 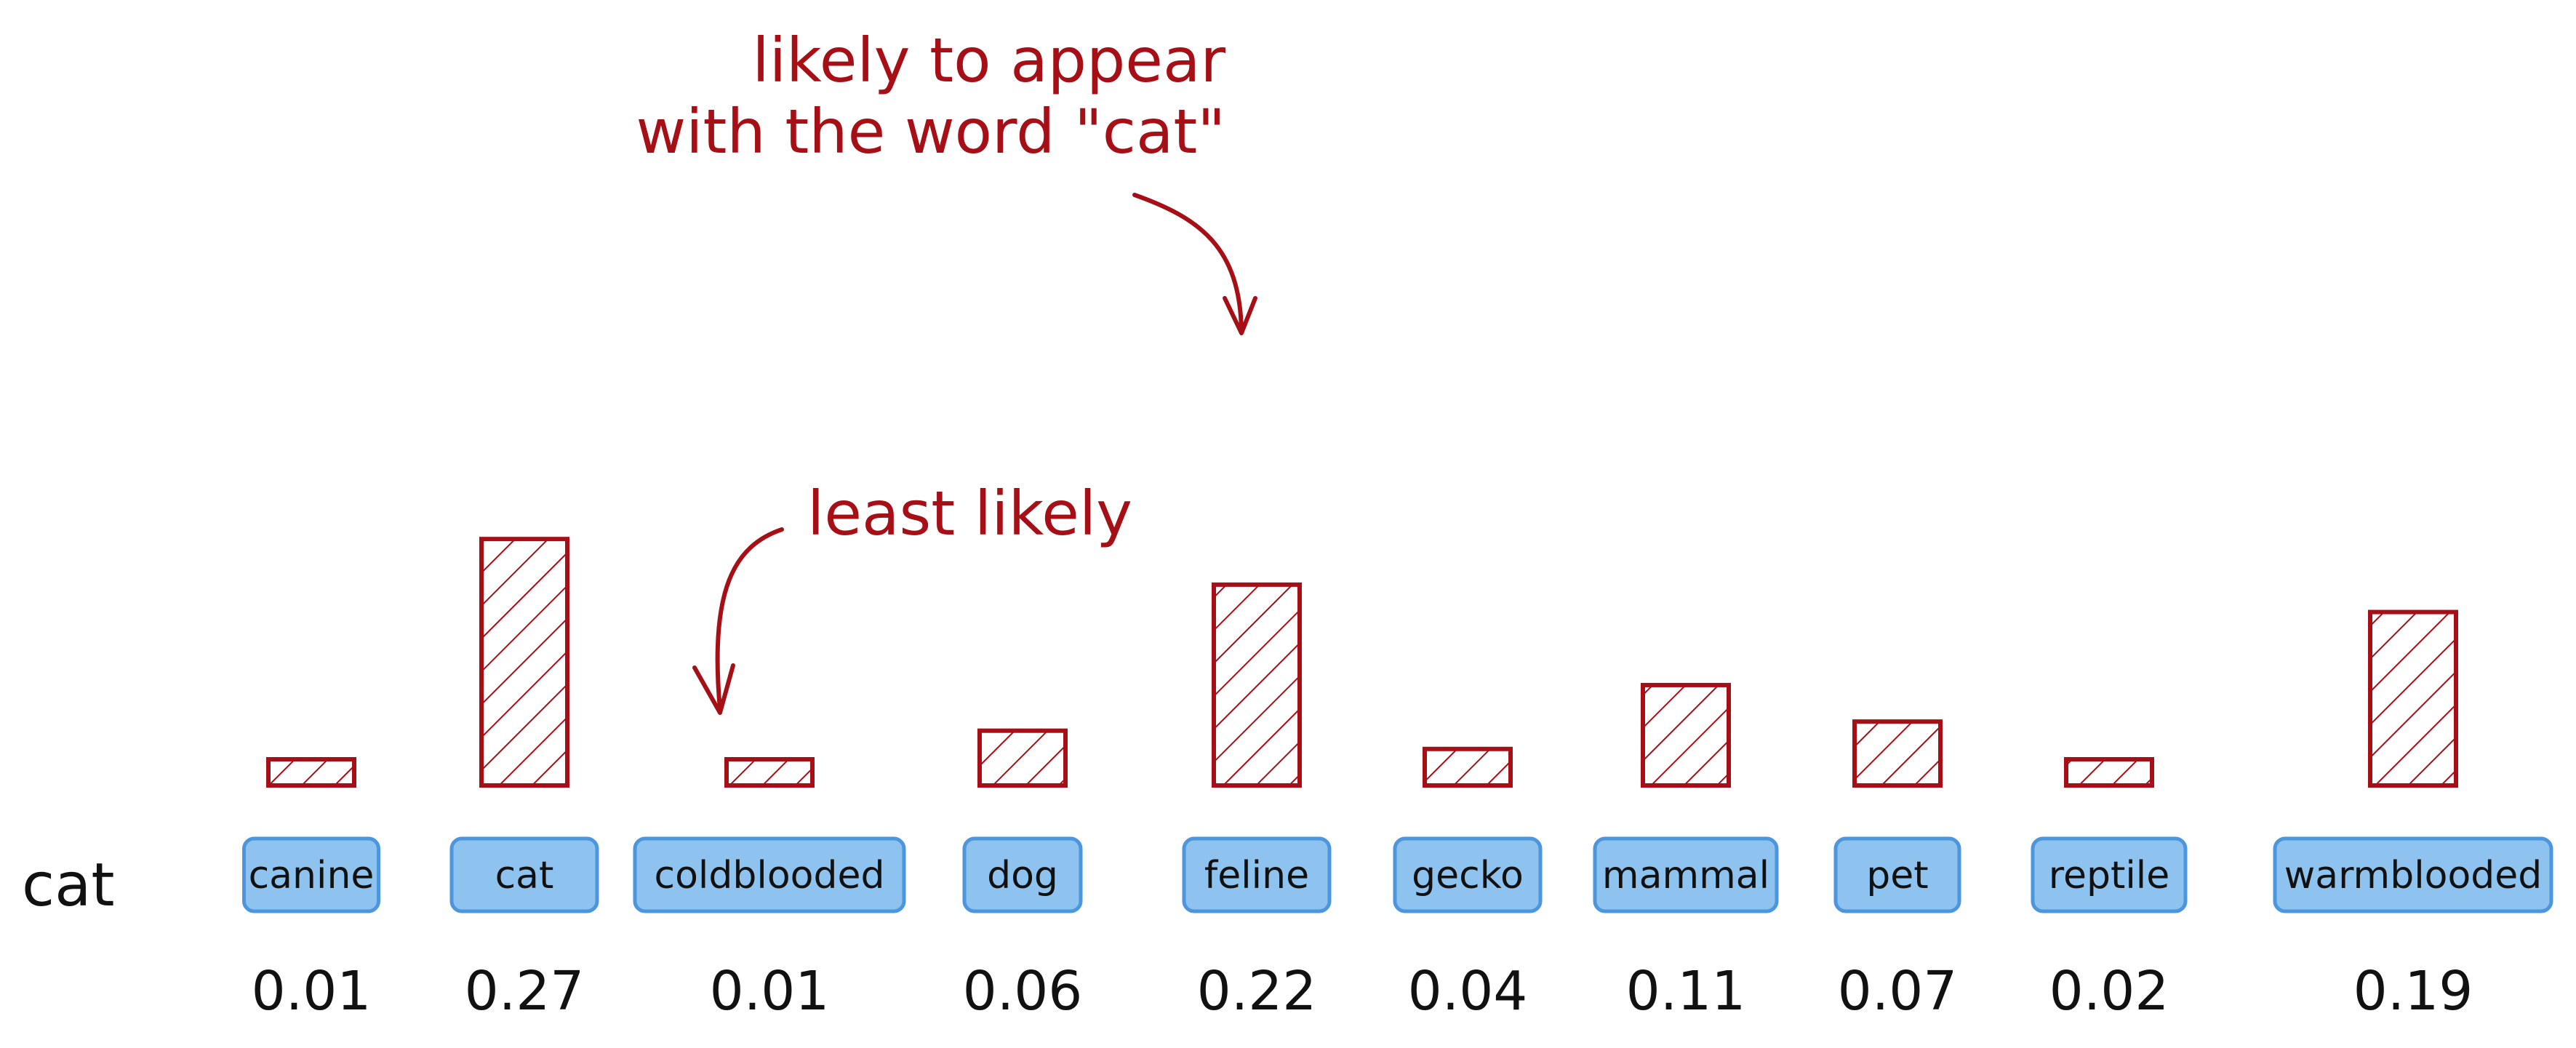 I want to click on token-label-canine: canine, so click(x=312, y=875).